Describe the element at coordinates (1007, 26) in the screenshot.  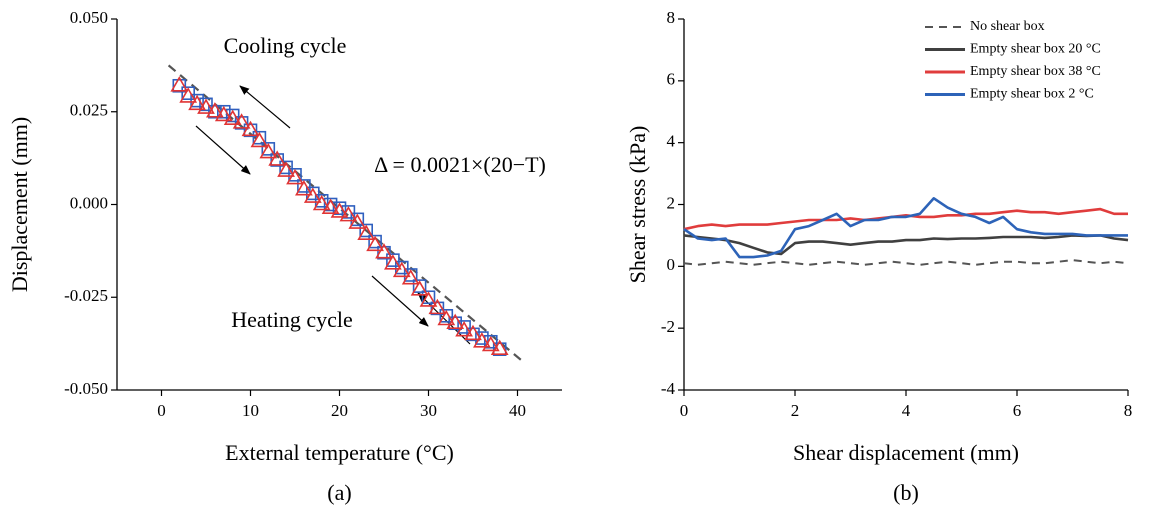
I see `legend-label: No shear box` at that location.